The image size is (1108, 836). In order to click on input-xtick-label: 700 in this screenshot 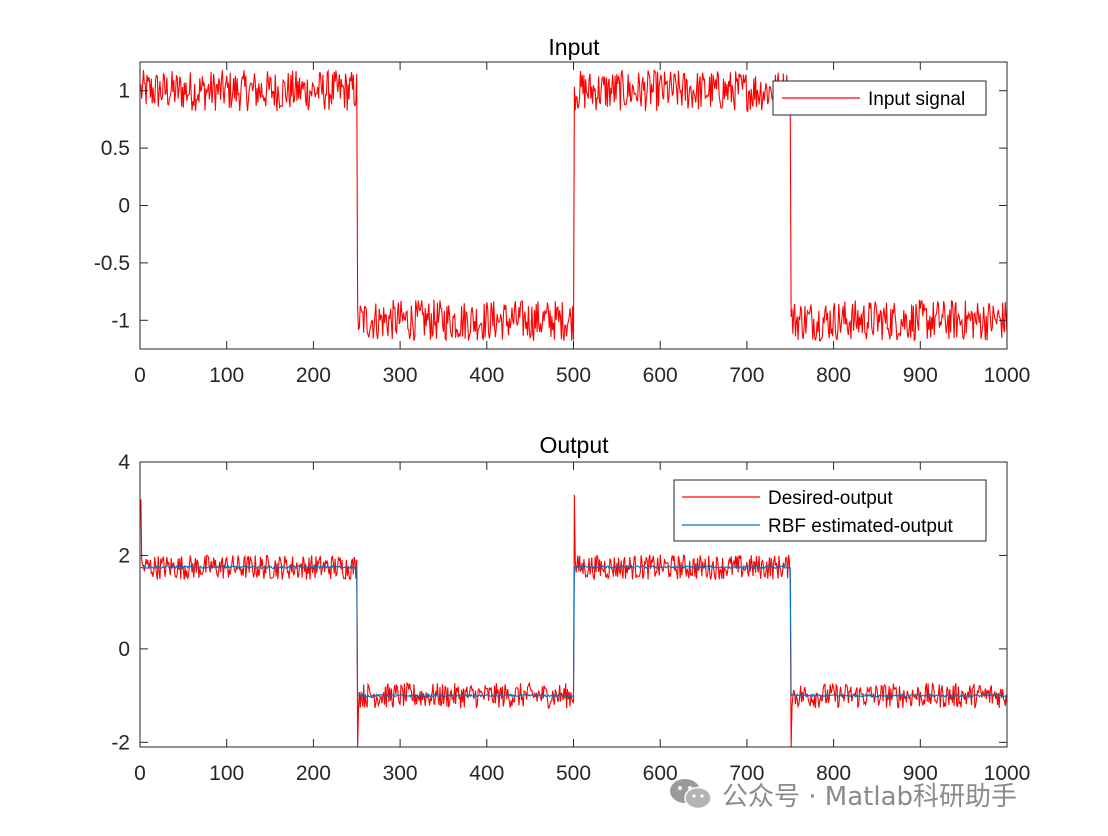, I will do `click(746, 375)`.